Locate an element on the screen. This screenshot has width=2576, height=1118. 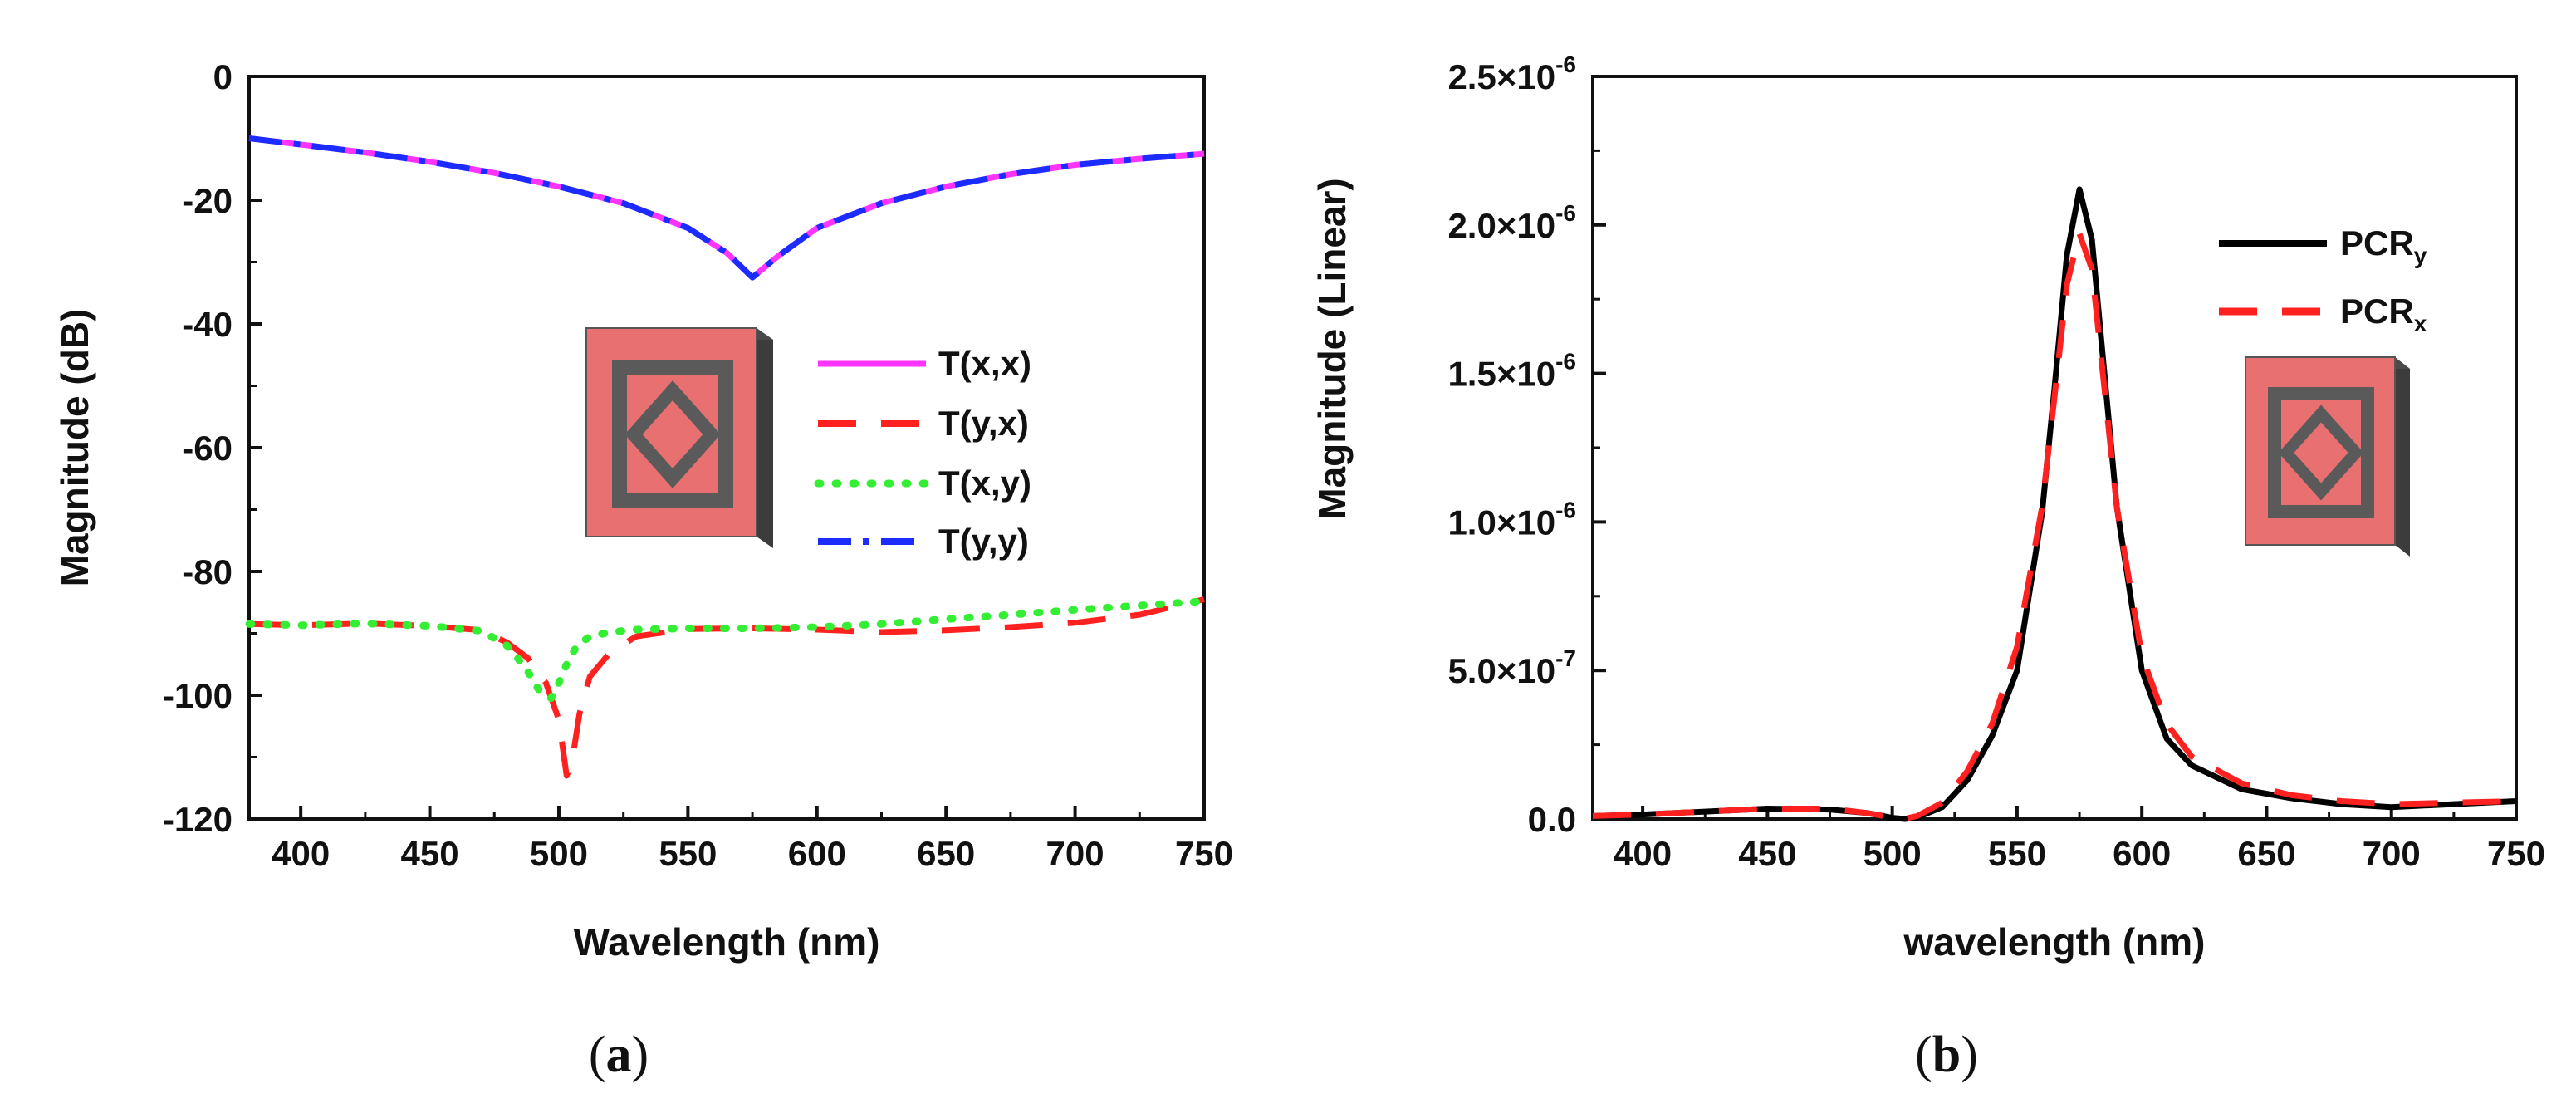
panel-b-y-tick-label: 0.0 is located at coordinates (1552, 820).